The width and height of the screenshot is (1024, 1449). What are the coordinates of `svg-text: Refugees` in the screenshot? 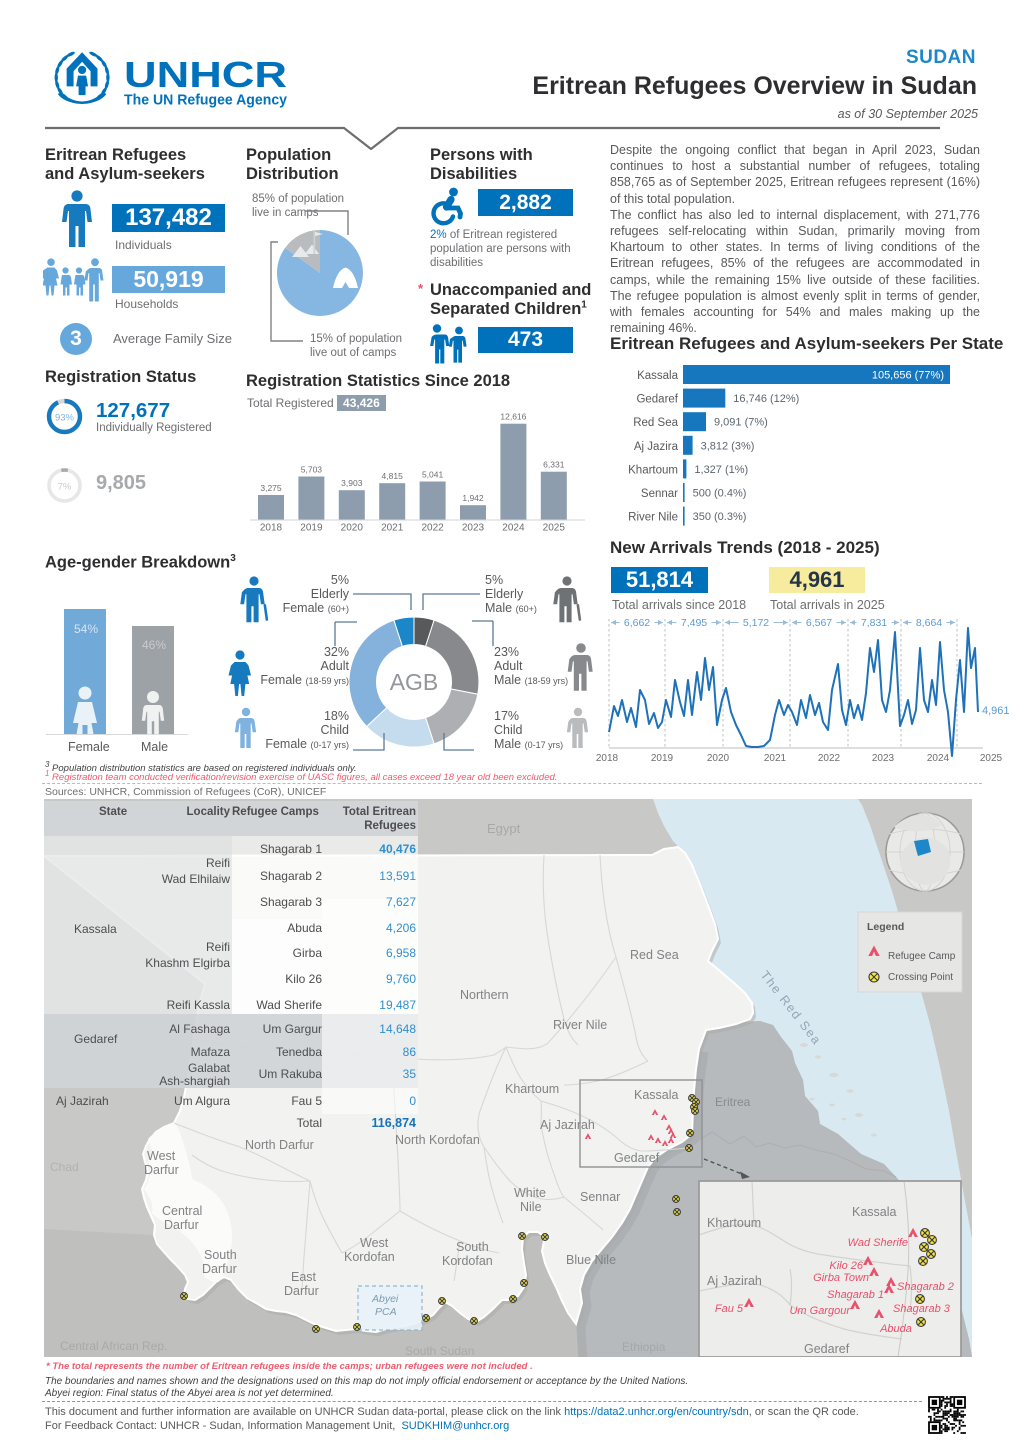 It's located at (390, 826).